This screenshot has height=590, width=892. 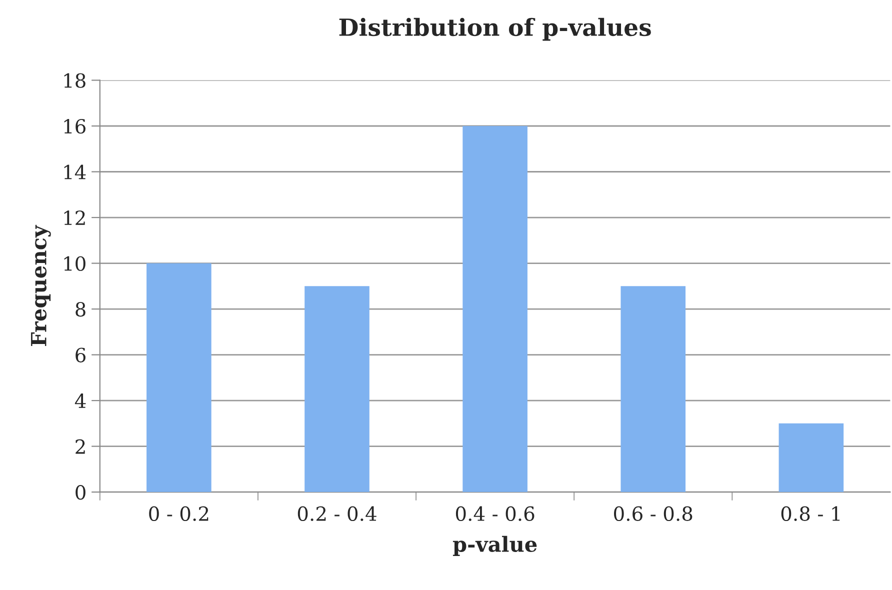 I want to click on y-tick-label: 10, so click(x=75, y=263).